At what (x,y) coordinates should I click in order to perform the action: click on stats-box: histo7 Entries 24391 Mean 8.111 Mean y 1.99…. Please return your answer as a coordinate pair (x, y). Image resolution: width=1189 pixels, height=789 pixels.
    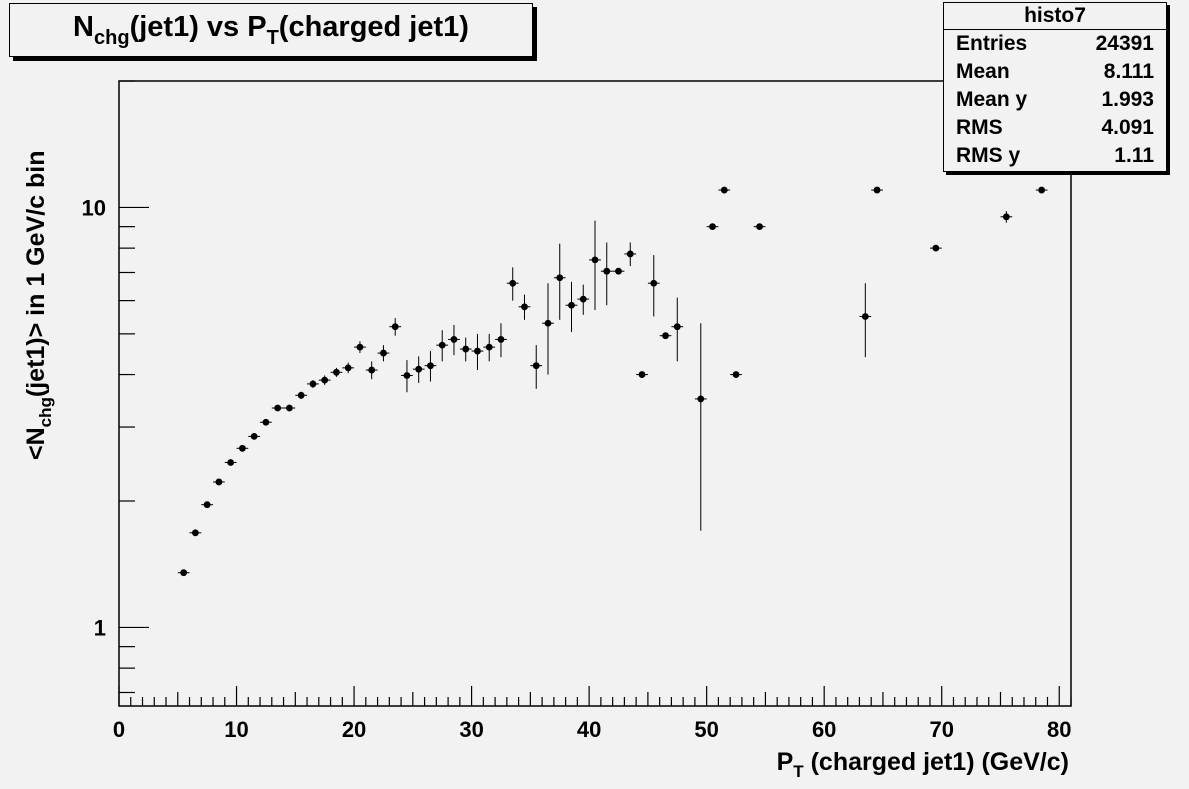
    Looking at the image, I should click on (1055, 87).